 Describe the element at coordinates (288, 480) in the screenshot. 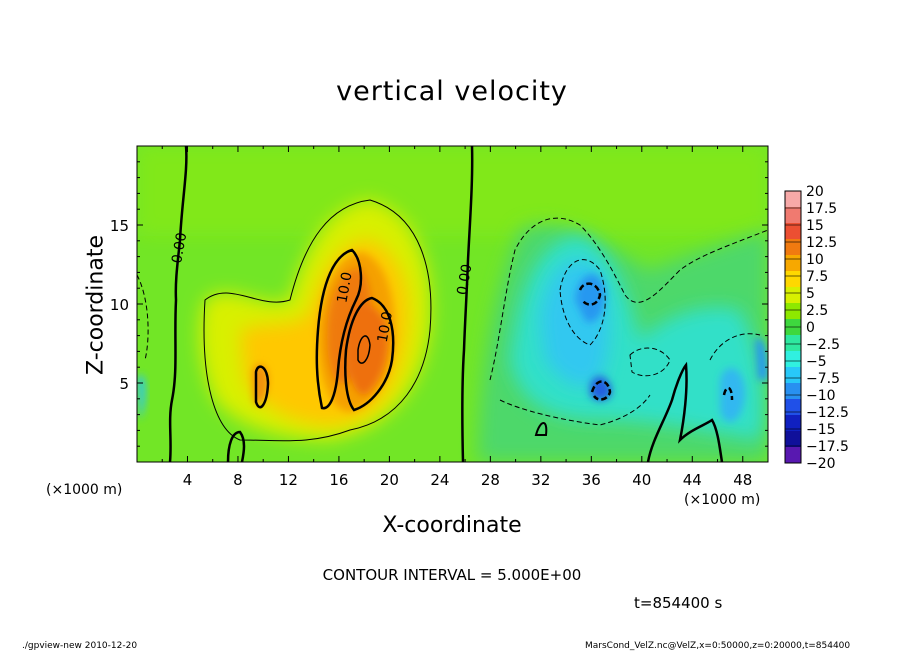

I see `x-tick-label: 12` at that location.